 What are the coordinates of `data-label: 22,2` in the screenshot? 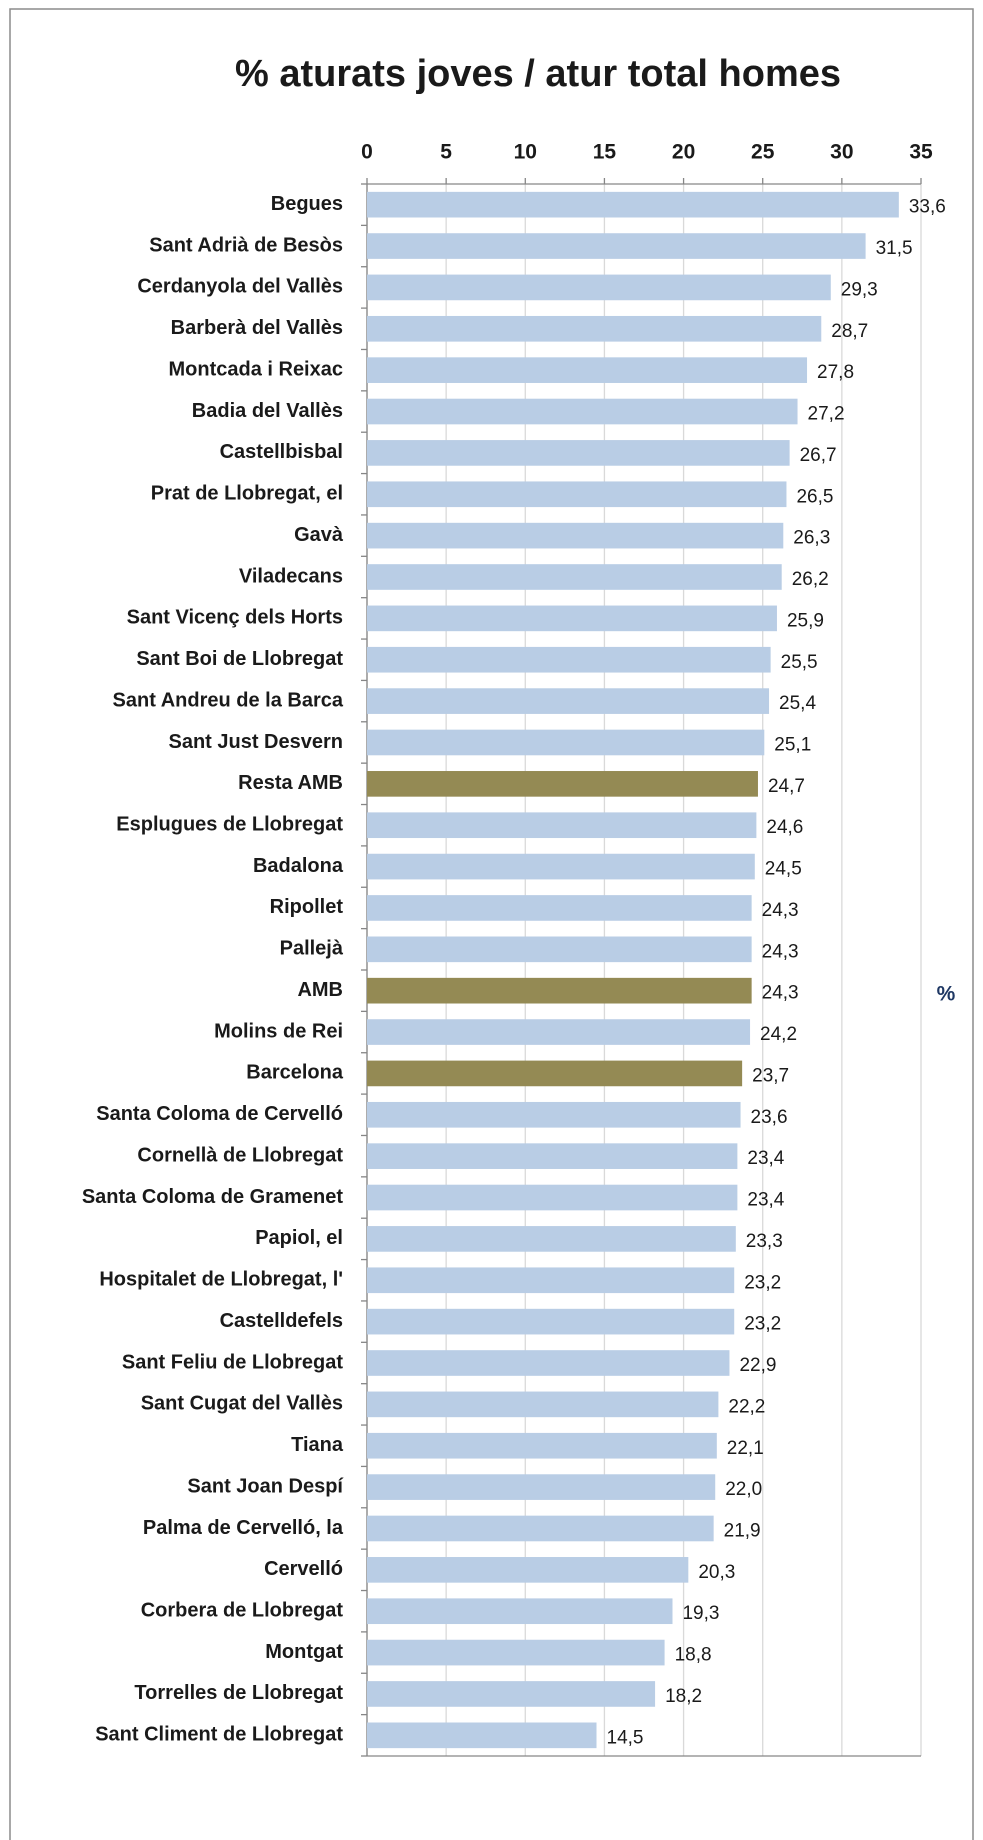 It's located at (746, 1406).